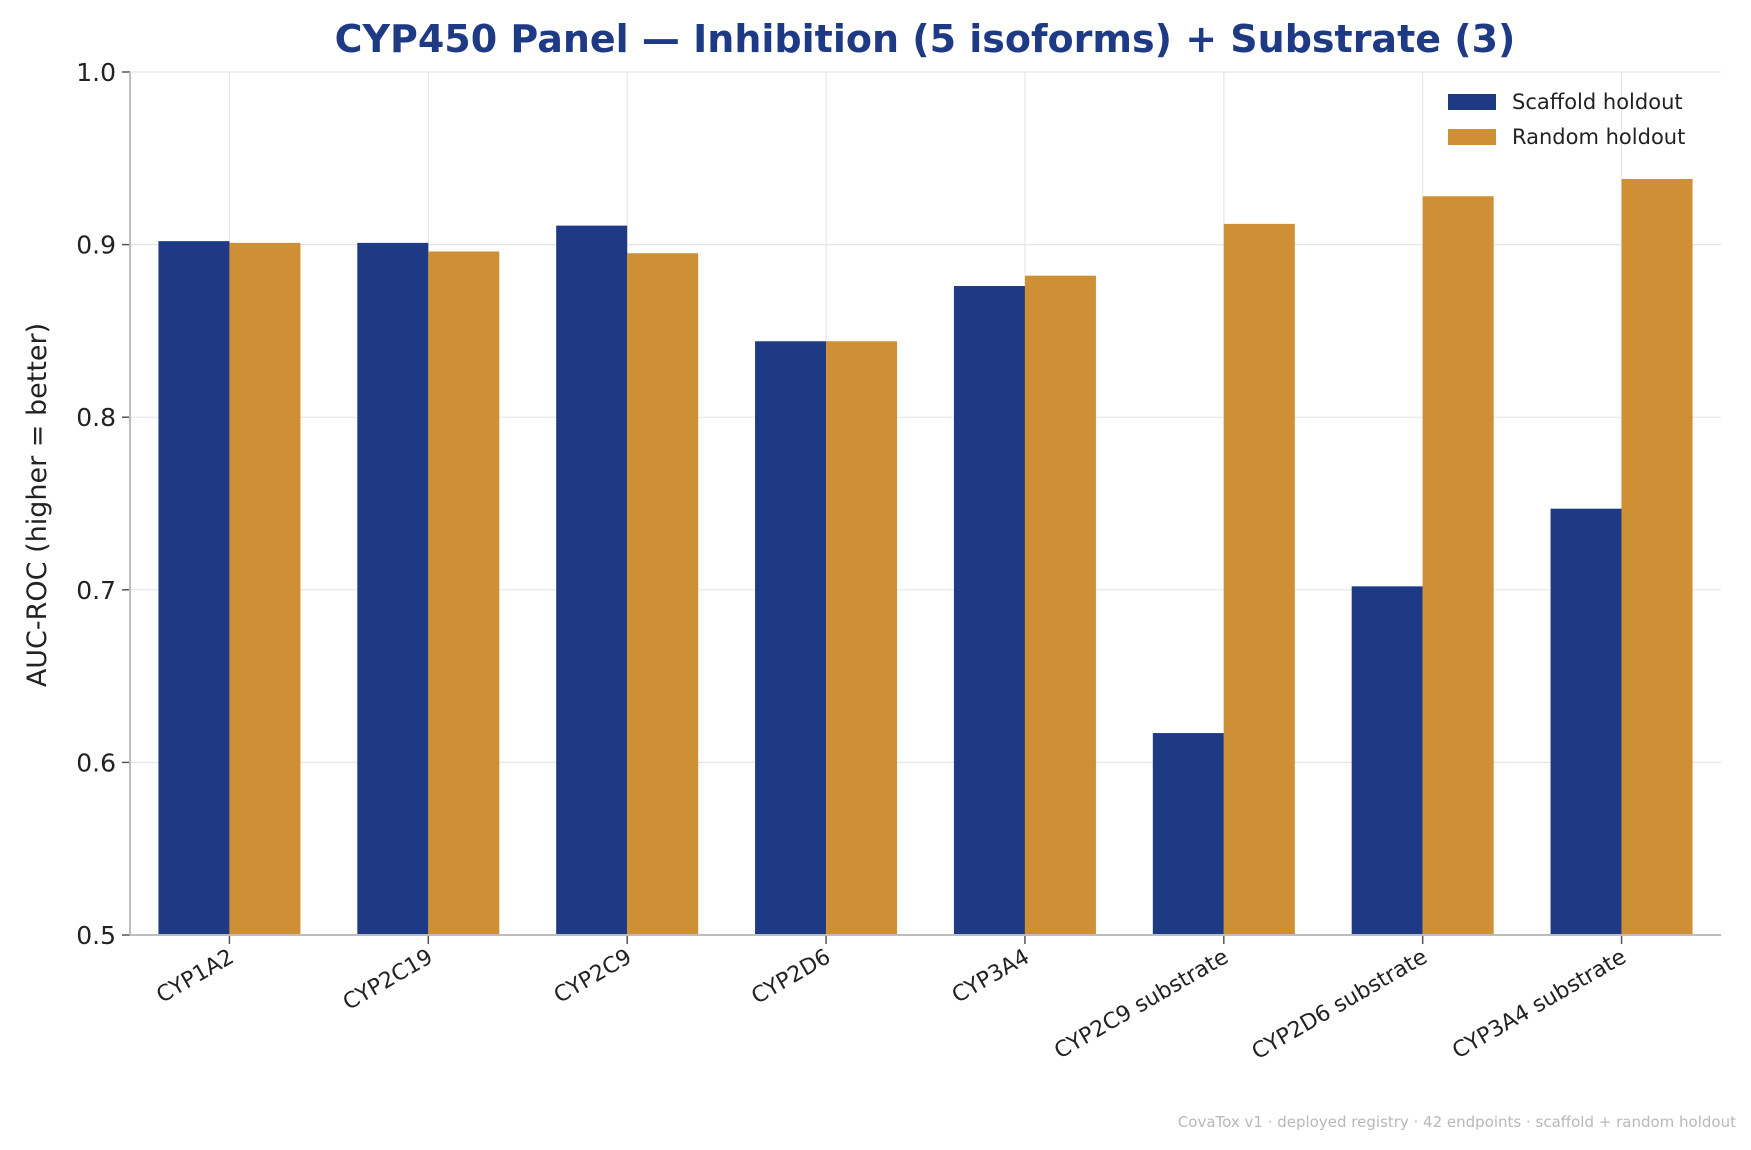  What do you see at coordinates (96, 935) in the screenshot?
I see `y-tick-label: 0.5` at bounding box center [96, 935].